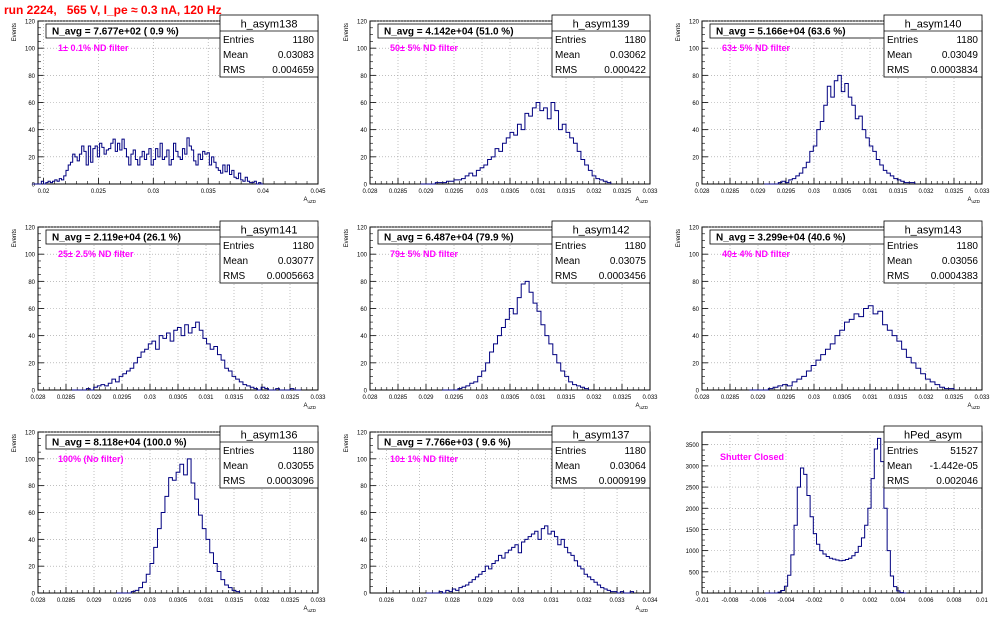  What do you see at coordinates (601, 231) in the screenshot?
I see `stats-name: h_asym142` at bounding box center [601, 231].